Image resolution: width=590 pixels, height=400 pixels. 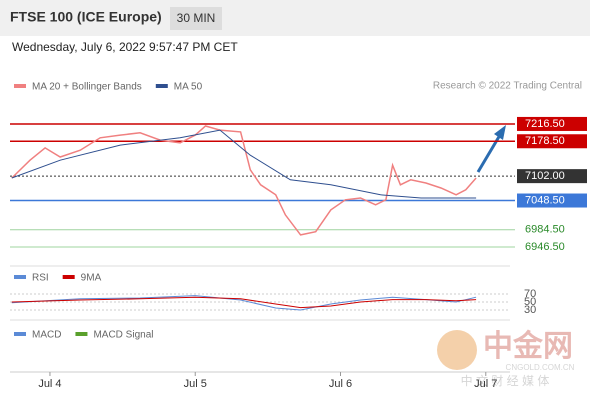 I want to click on legend-label: MACD Signal, so click(x=123, y=335).